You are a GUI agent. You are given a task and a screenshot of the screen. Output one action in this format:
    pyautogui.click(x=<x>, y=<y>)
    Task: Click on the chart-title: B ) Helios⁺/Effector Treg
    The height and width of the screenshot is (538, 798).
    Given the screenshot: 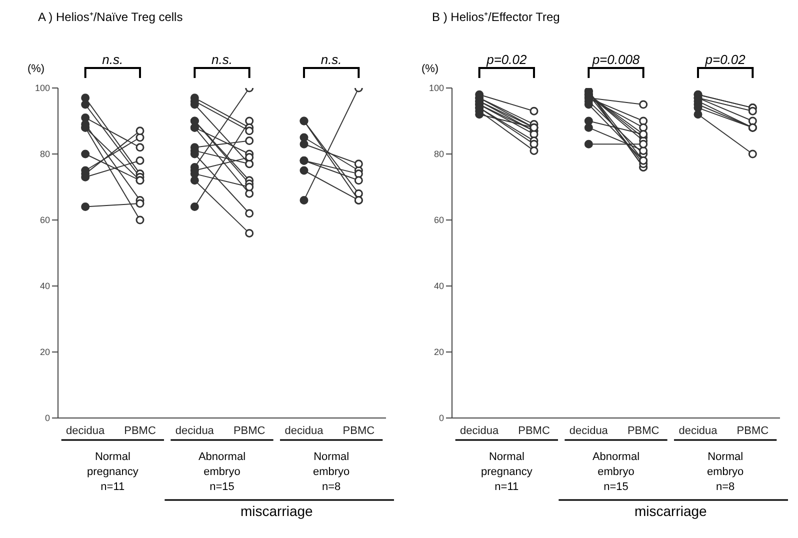 What is the action you would take?
    pyautogui.click(x=496, y=17)
    